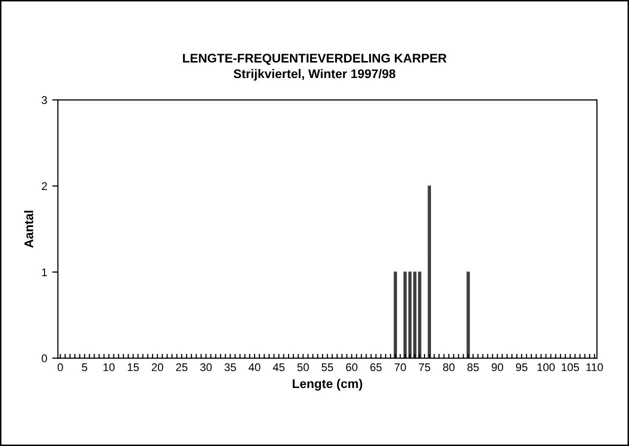 The image size is (629, 446). I want to click on x-tick-label: 110, so click(594, 367).